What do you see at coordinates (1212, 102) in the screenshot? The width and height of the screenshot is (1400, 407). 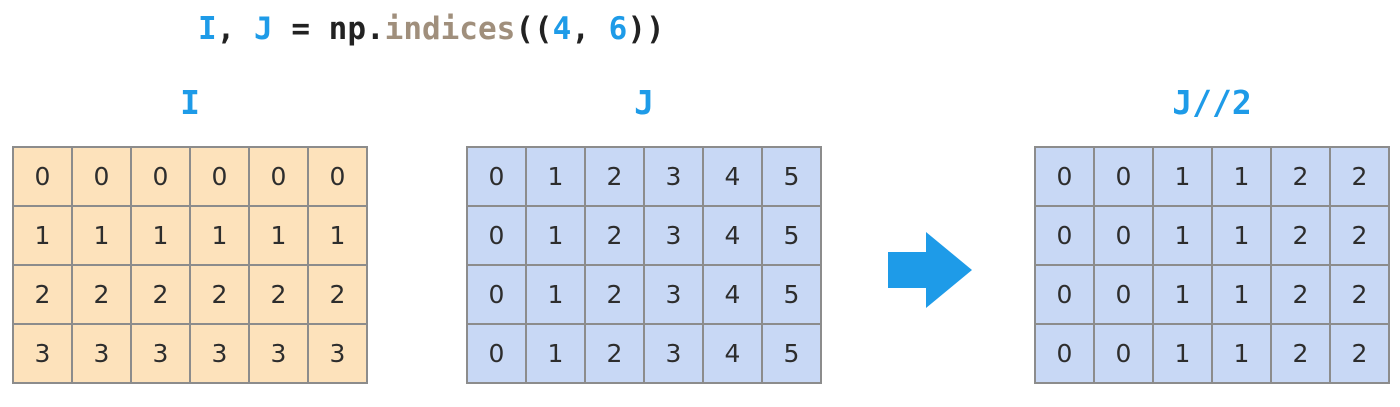 I see `panel-label-j-half: J//2` at bounding box center [1212, 102].